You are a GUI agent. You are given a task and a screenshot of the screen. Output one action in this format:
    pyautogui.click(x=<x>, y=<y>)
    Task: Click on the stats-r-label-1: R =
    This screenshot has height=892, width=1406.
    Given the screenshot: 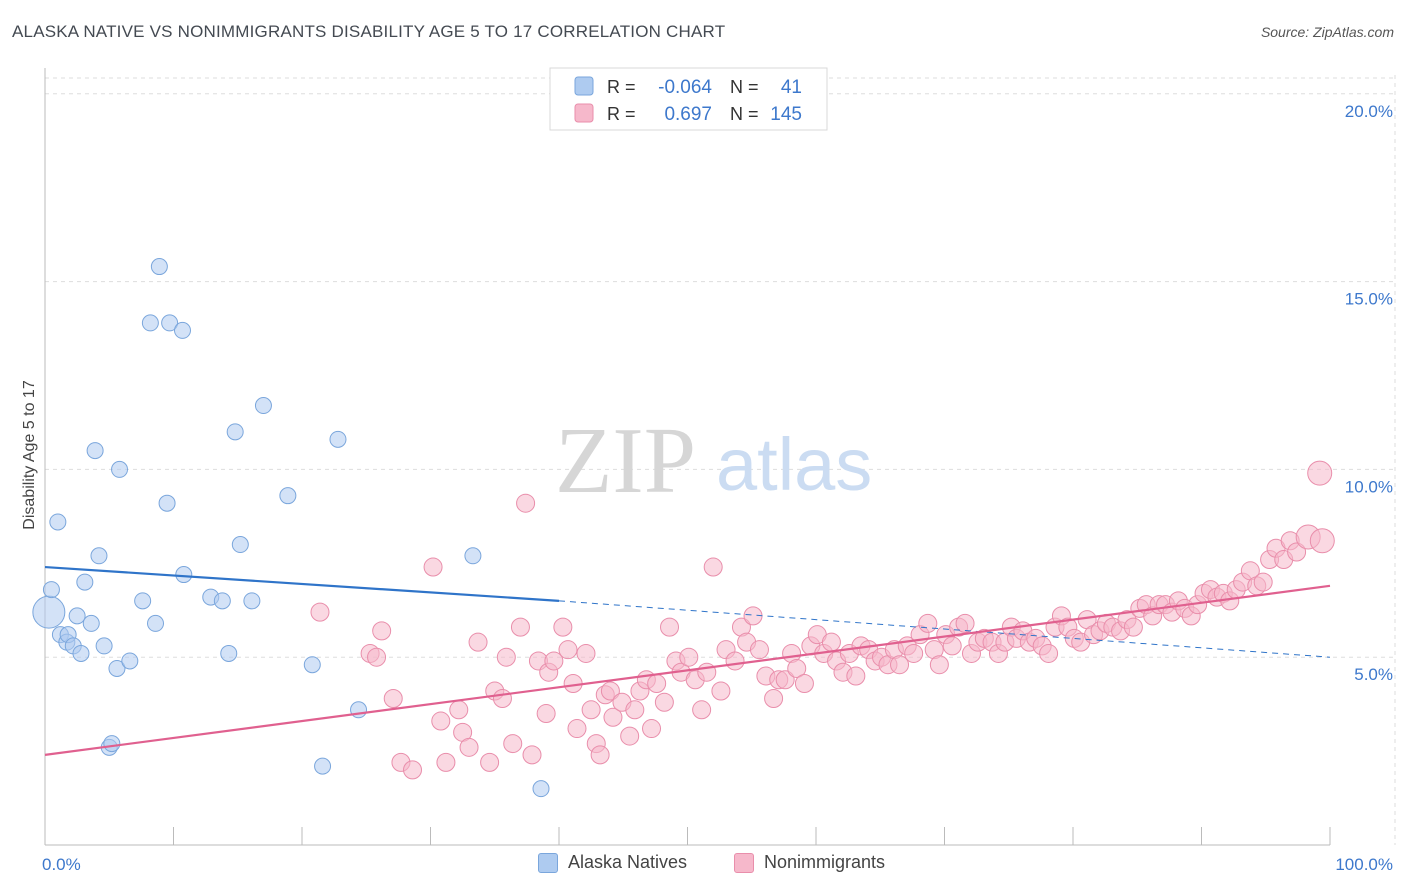 What is the action you would take?
    pyautogui.click(x=621, y=87)
    